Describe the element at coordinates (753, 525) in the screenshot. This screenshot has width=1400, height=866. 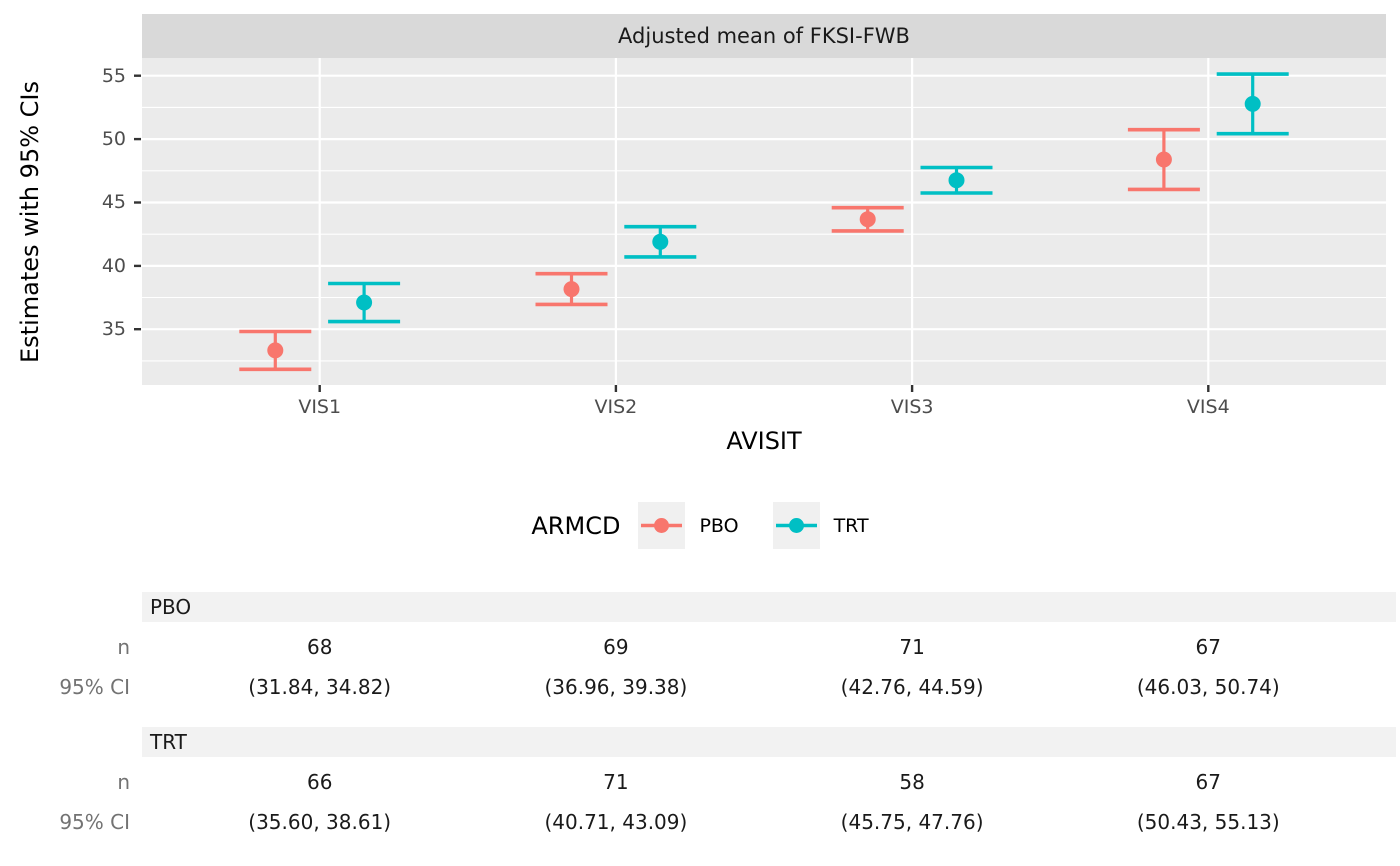
I see `legend-items: PBO TRT` at that location.